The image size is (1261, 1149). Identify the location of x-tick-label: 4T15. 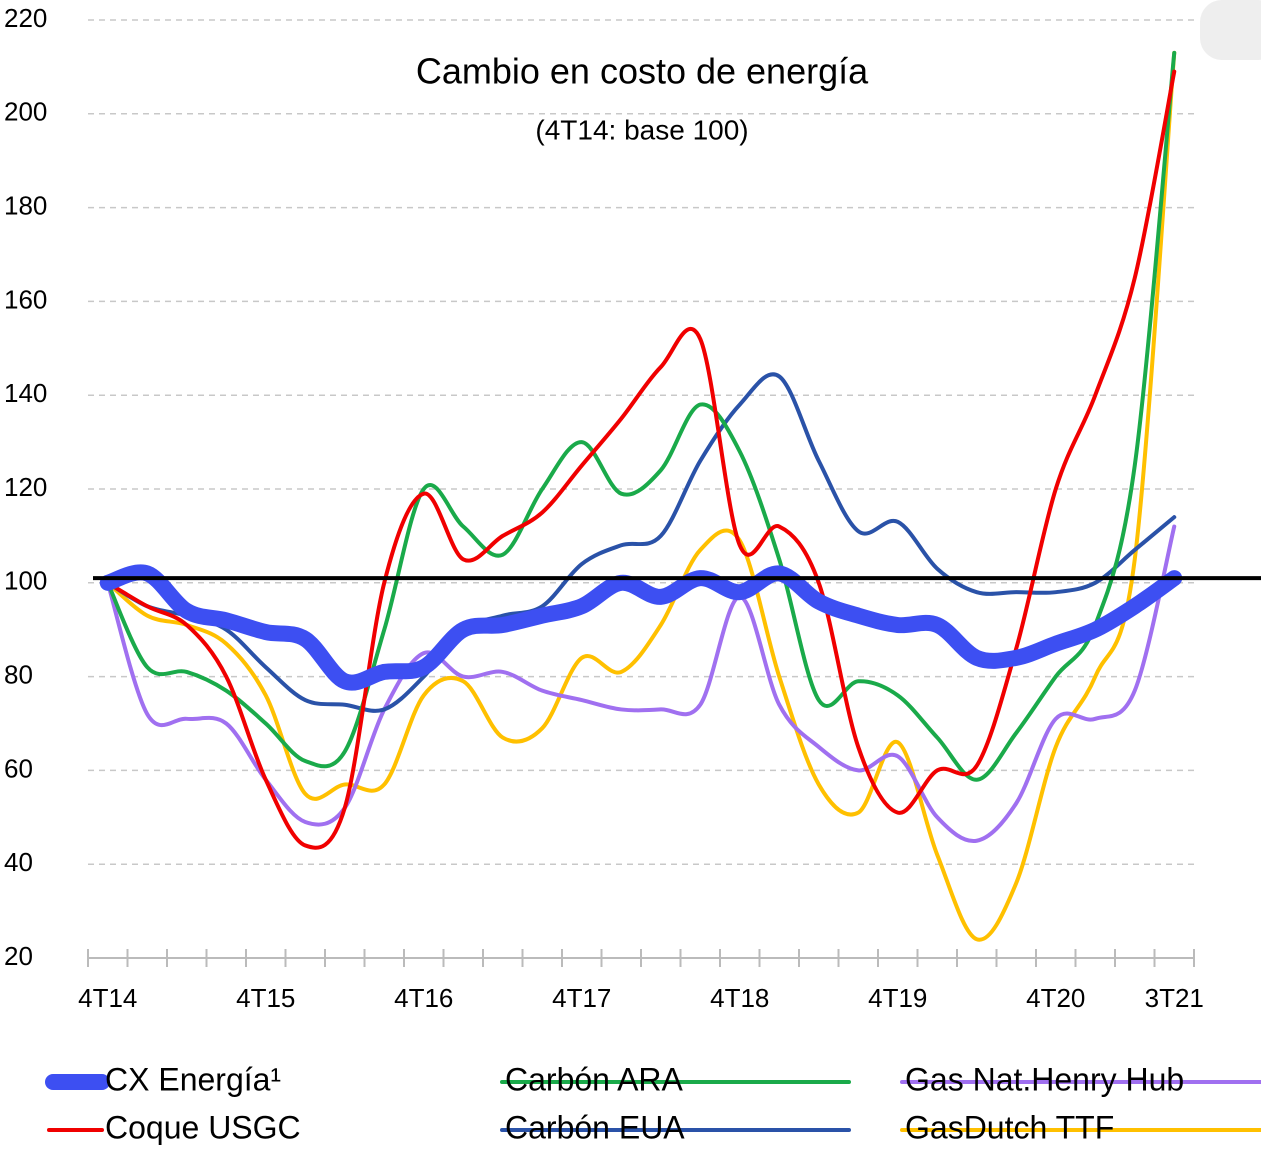
(265, 998).